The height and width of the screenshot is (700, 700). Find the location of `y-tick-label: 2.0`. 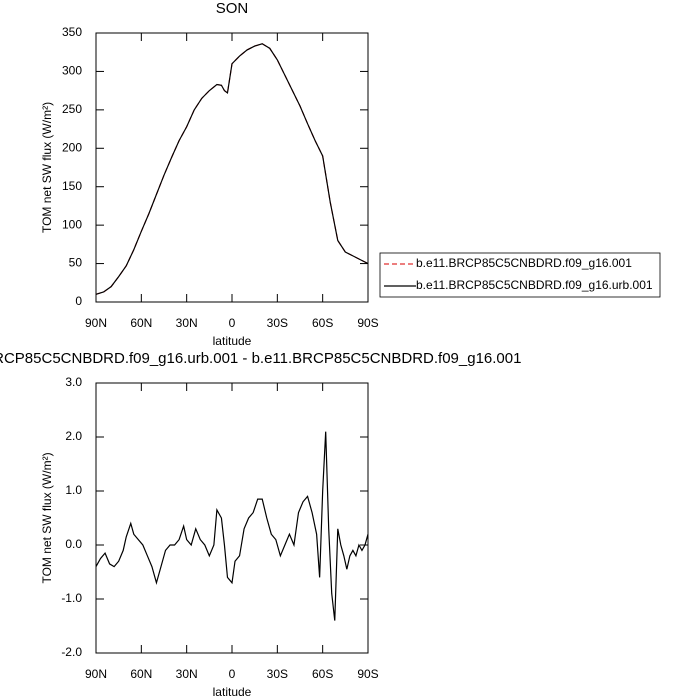

y-tick-label: 2.0 is located at coordinates (73, 436).